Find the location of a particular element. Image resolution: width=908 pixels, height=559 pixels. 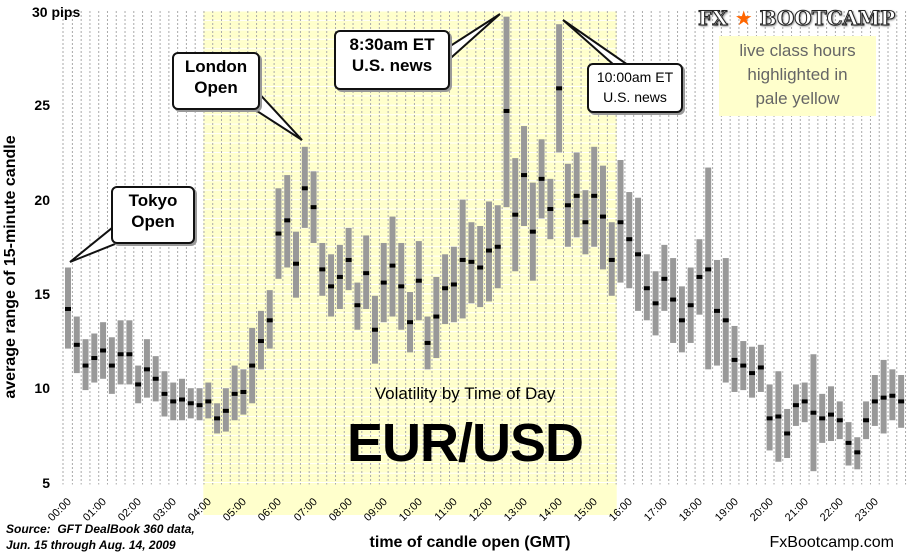

x-axis-label: time of candle open (GMT) is located at coordinates (470, 542).